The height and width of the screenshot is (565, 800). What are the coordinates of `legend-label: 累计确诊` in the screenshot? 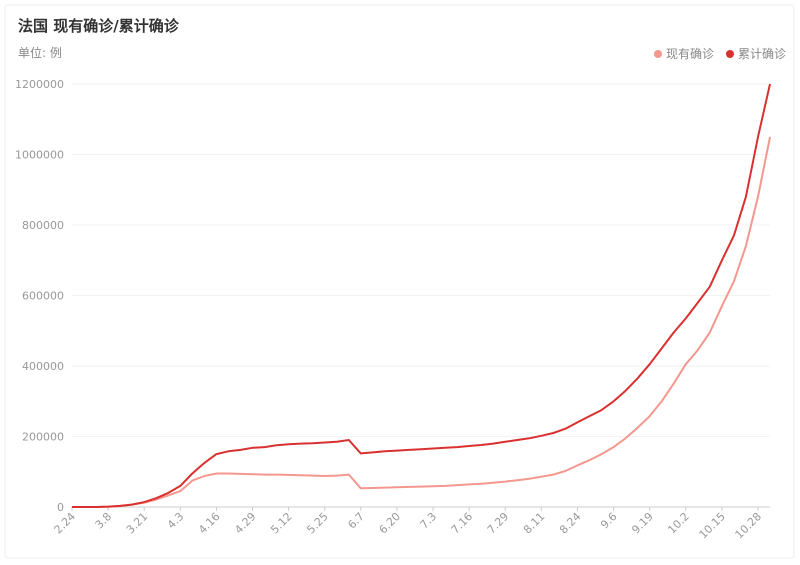 It's located at (762, 54).